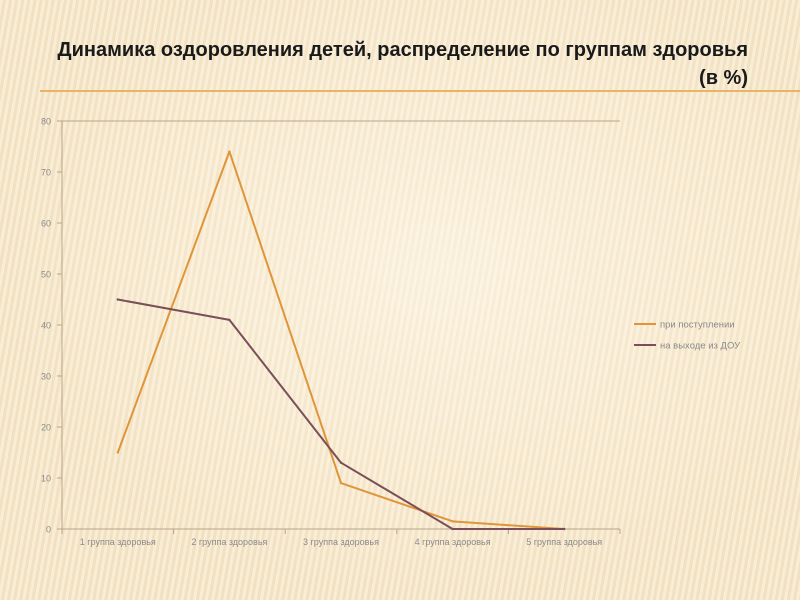 This screenshot has width=800, height=600. I want to click on y-tick-label: 40, so click(46, 326).